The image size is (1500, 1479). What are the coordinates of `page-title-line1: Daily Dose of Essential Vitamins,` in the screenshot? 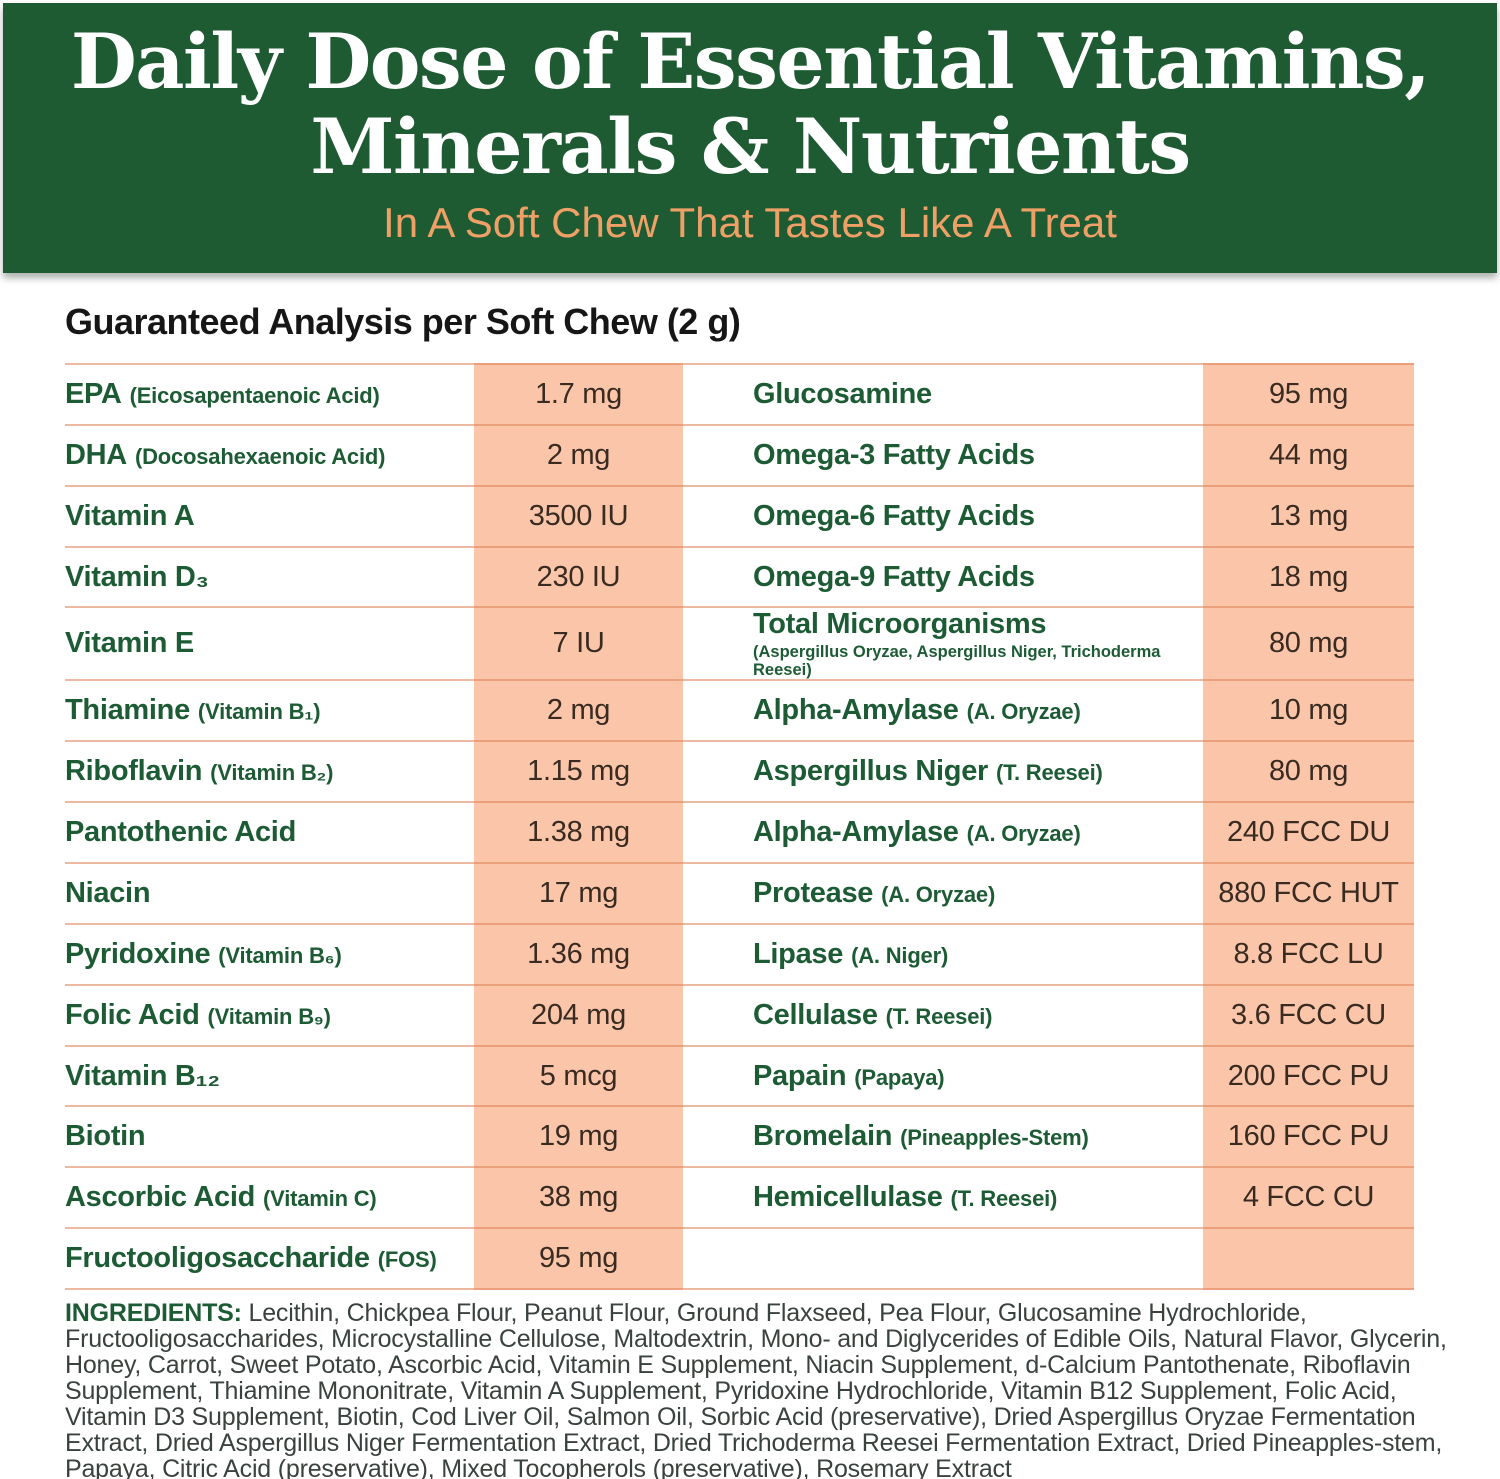 It's located at (750, 61).